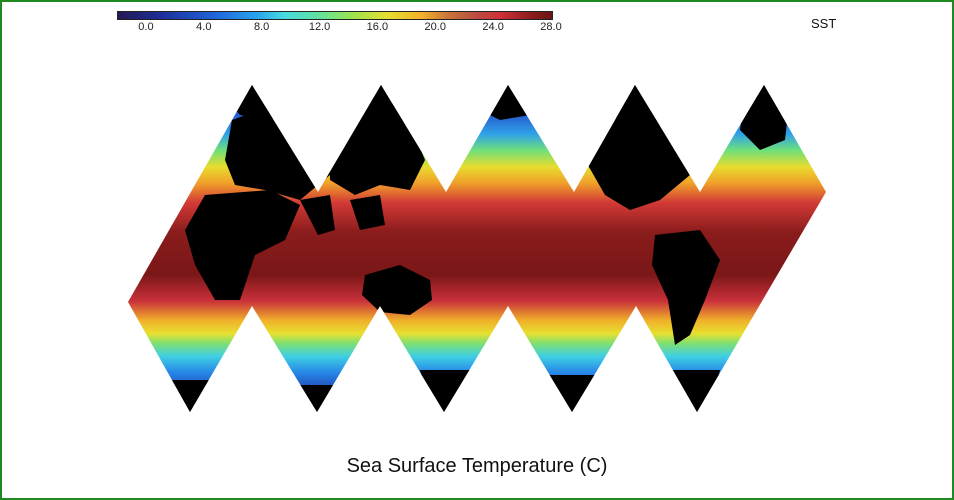 The width and height of the screenshot is (954, 500). What do you see at coordinates (551, 27) in the screenshot?
I see `colorbar-tick-label: 28.0` at bounding box center [551, 27].